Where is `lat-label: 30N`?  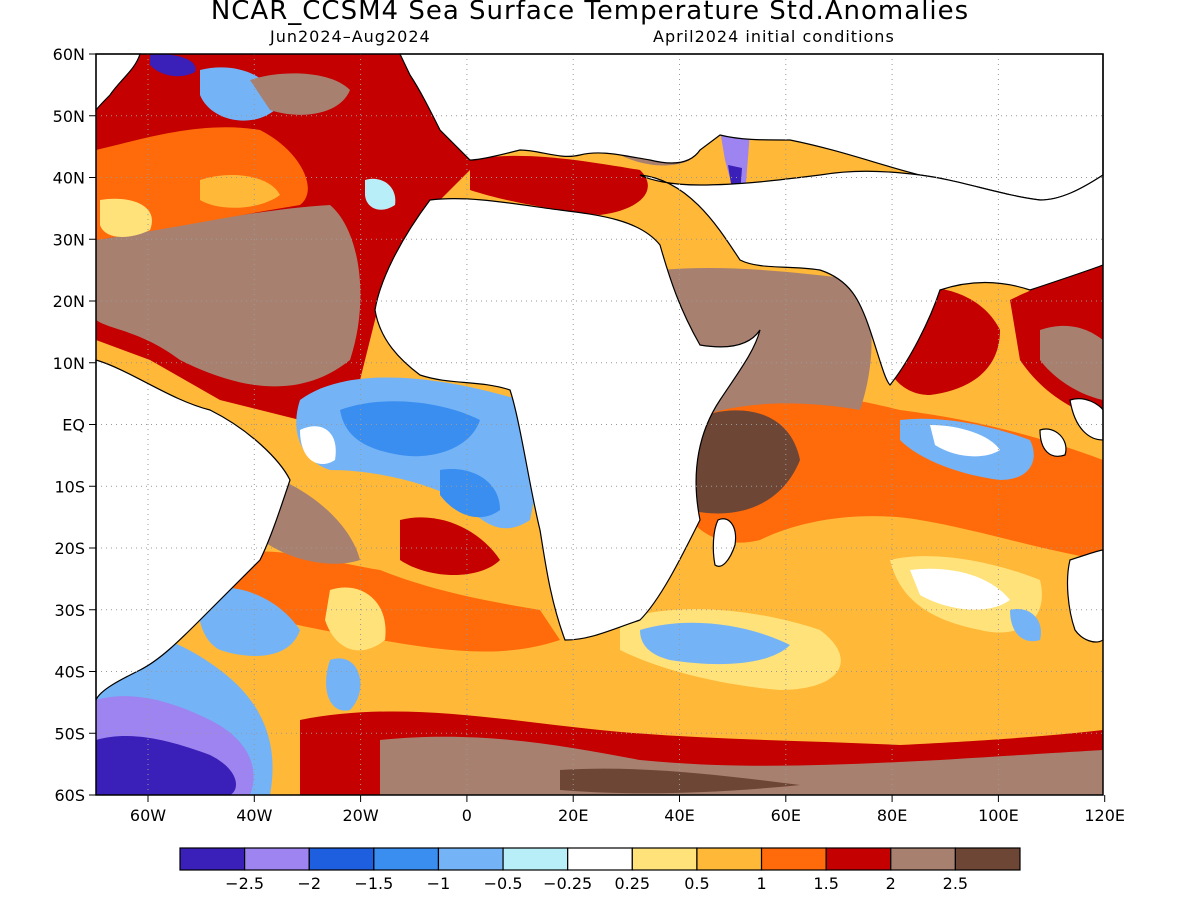
lat-label: 30N is located at coordinates (69, 239).